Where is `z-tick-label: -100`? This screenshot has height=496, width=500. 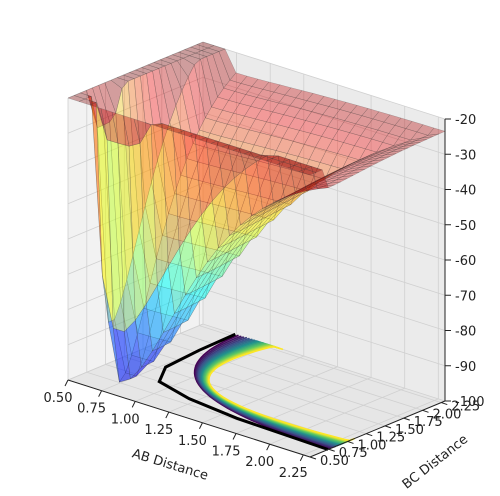
z-tick-label: -100 is located at coordinates (470, 402).